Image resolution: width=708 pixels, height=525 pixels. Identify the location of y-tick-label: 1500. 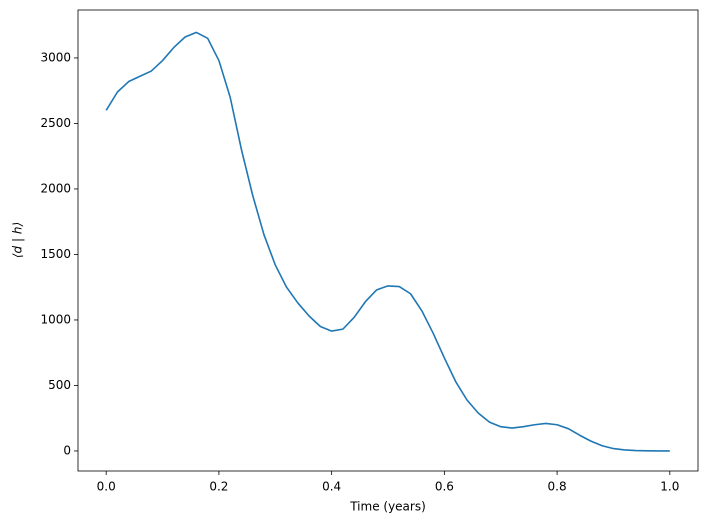
(55, 254).